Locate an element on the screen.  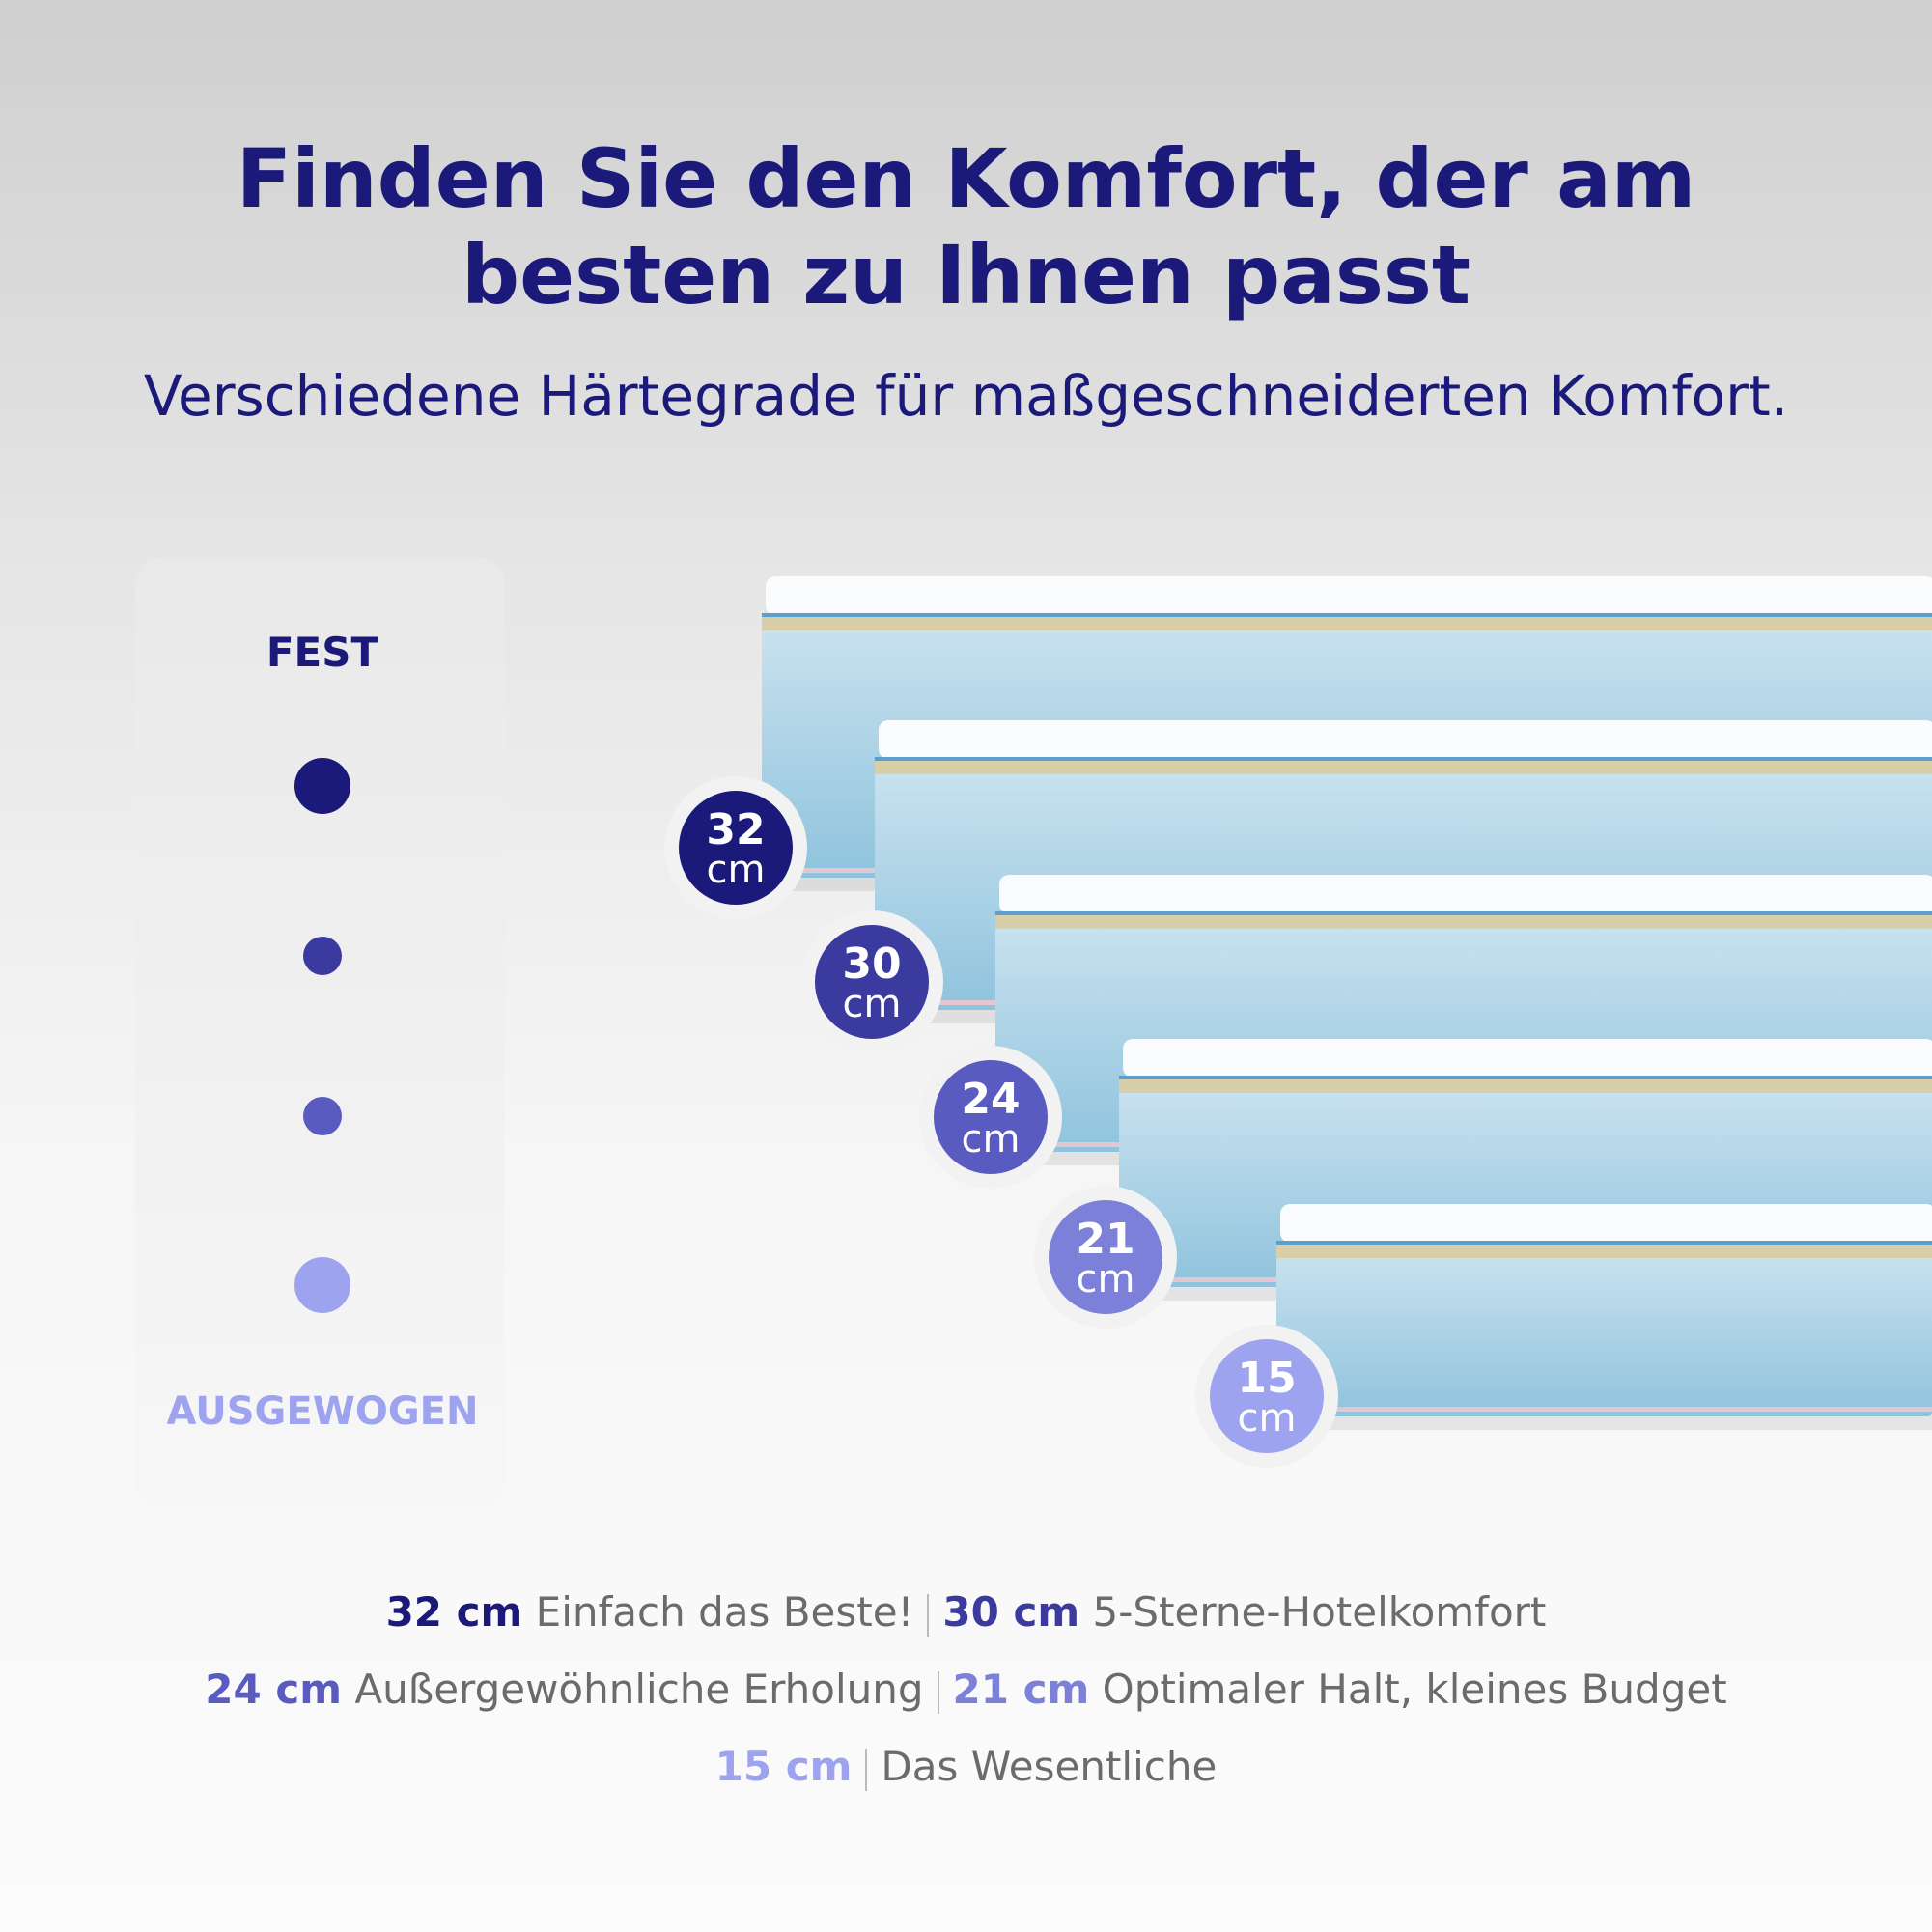
legend-text: Optimaler Halt, kleines Budget is located at coordinates (1415, 1690).